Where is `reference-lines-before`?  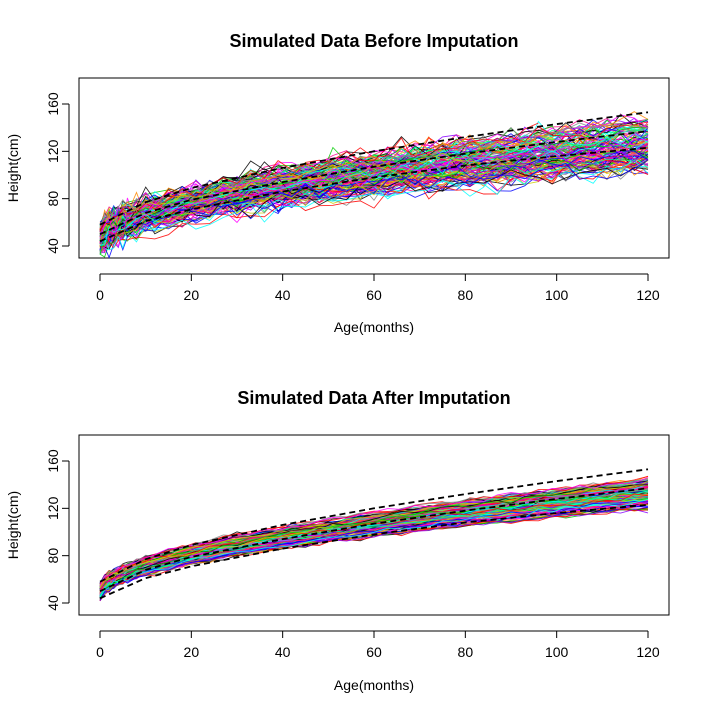 reference-lines-before is located at coordinates (374, 177).